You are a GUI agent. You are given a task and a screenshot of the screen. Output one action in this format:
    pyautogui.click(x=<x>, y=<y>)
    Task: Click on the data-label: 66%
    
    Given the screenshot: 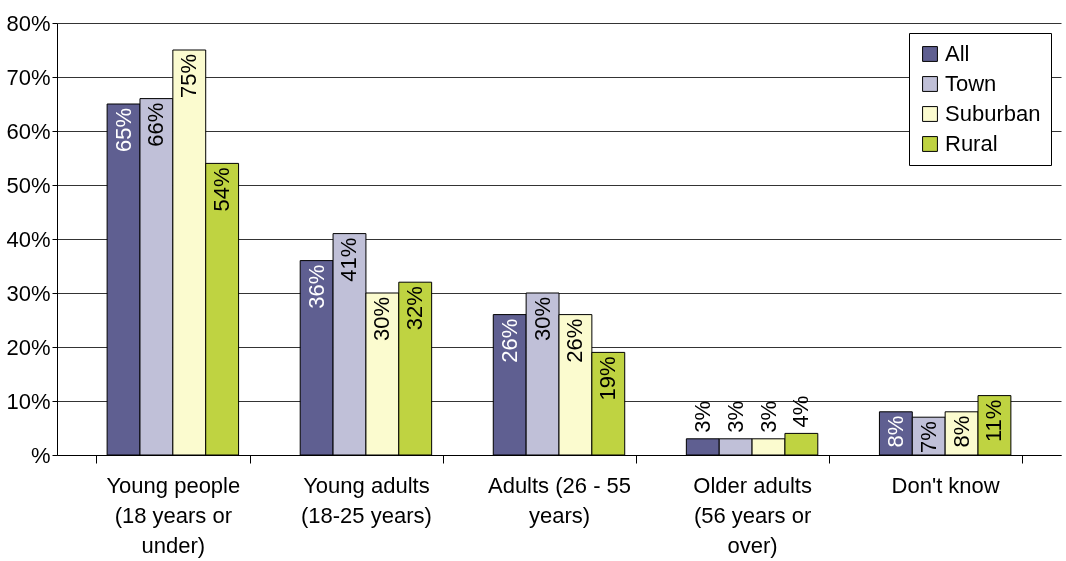 What is the action you would take?
    pyautogui.click(x=156, y=124)
    